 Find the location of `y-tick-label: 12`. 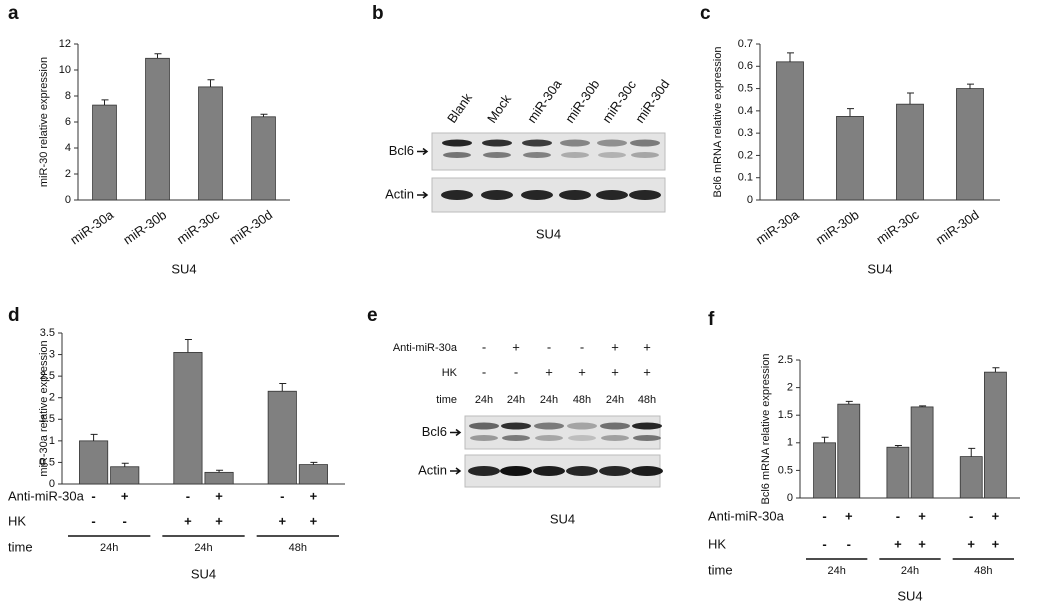

y-tick-label: 12 is located at coordinates (65, 44).